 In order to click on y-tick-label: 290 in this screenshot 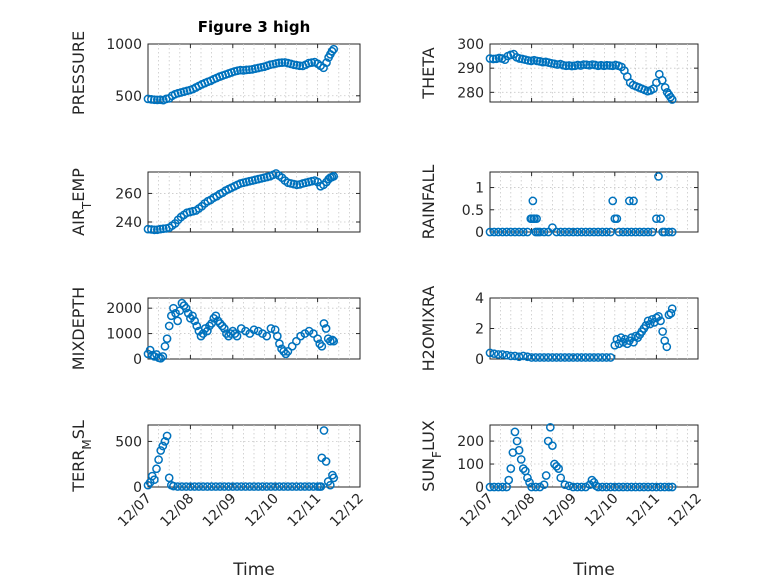, I will do `click(470, 69)`.